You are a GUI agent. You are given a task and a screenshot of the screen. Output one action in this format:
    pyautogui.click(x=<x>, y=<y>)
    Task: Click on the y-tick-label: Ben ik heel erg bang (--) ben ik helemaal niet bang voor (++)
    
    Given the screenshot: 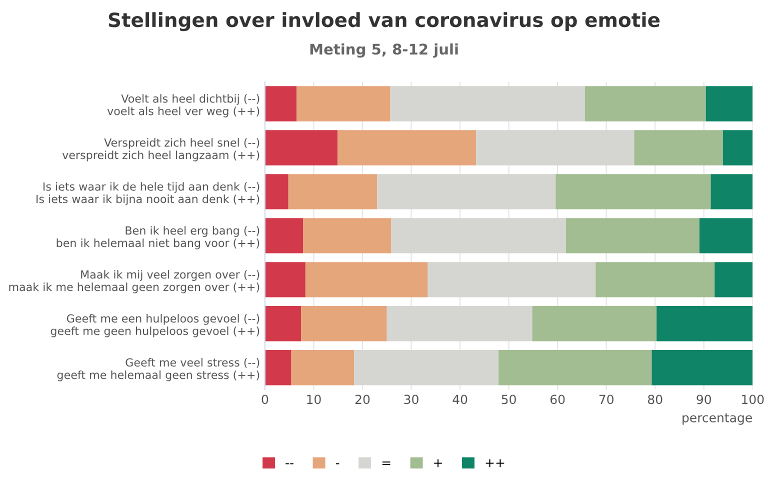 What is the action you would take?
    pyautogui.click(x=158, y=238)
    